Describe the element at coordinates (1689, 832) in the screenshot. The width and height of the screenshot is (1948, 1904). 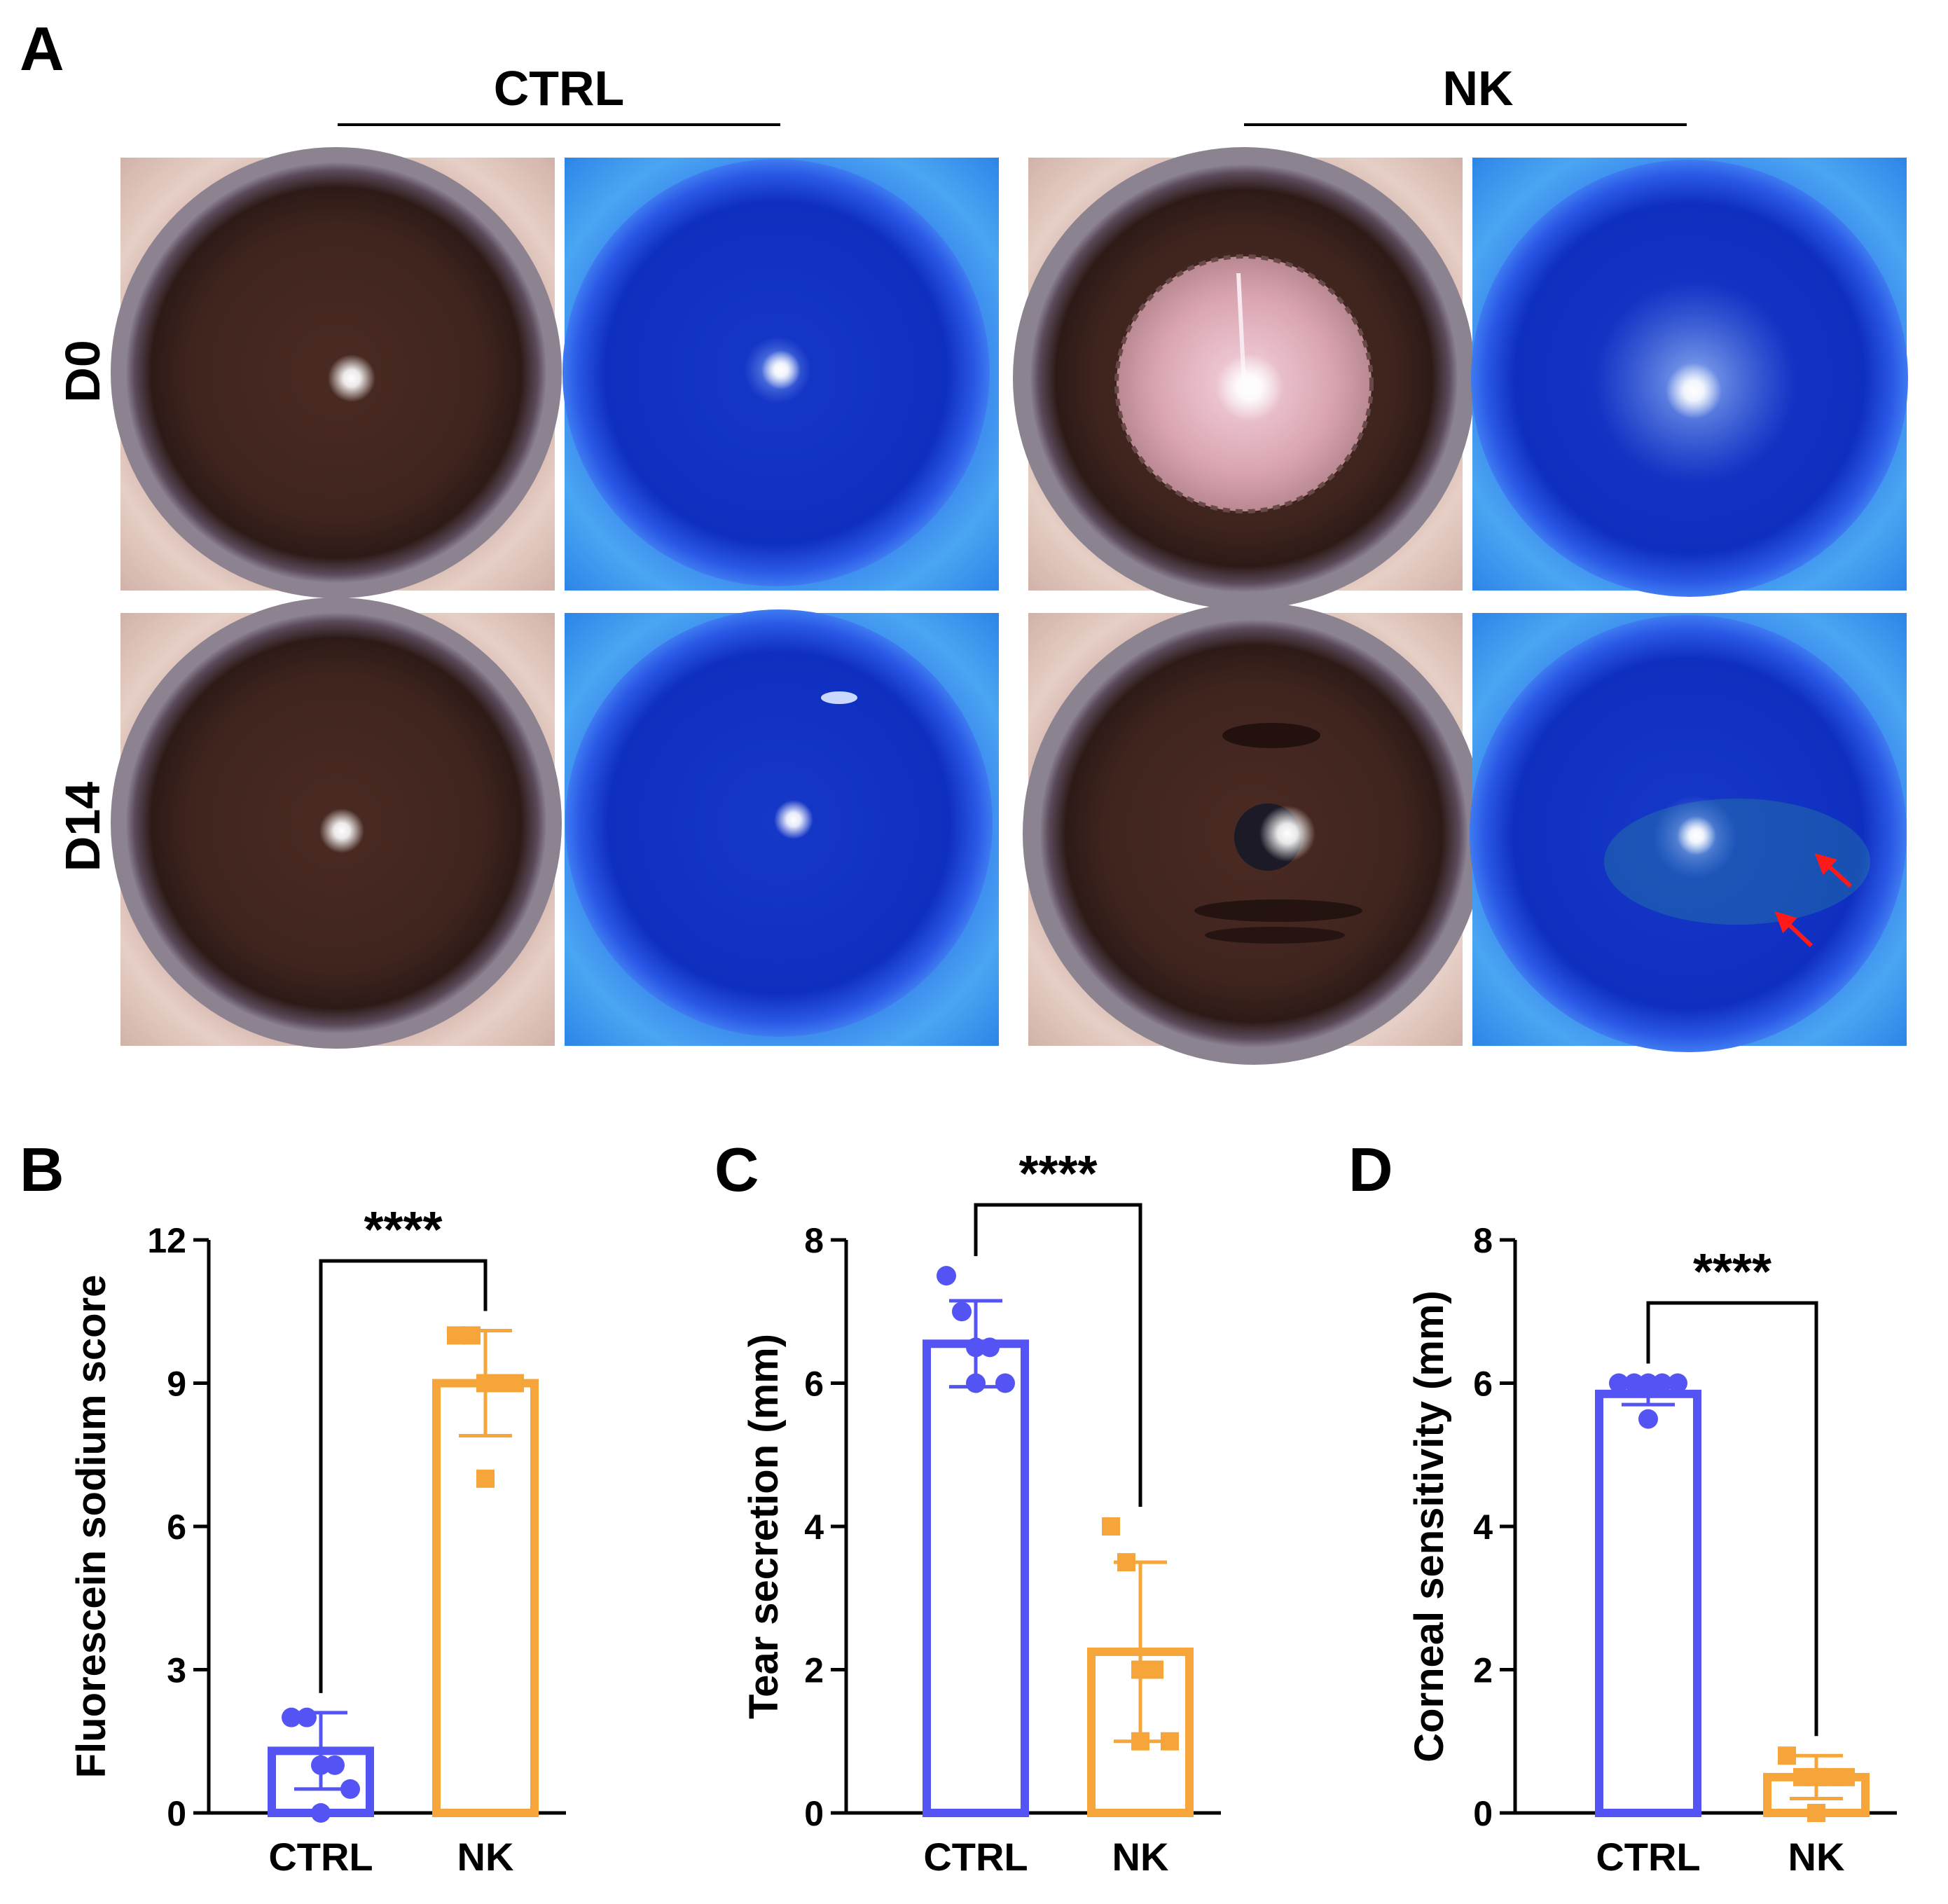
I see `eye-photo-d14-nk-fluorescein` at that location.